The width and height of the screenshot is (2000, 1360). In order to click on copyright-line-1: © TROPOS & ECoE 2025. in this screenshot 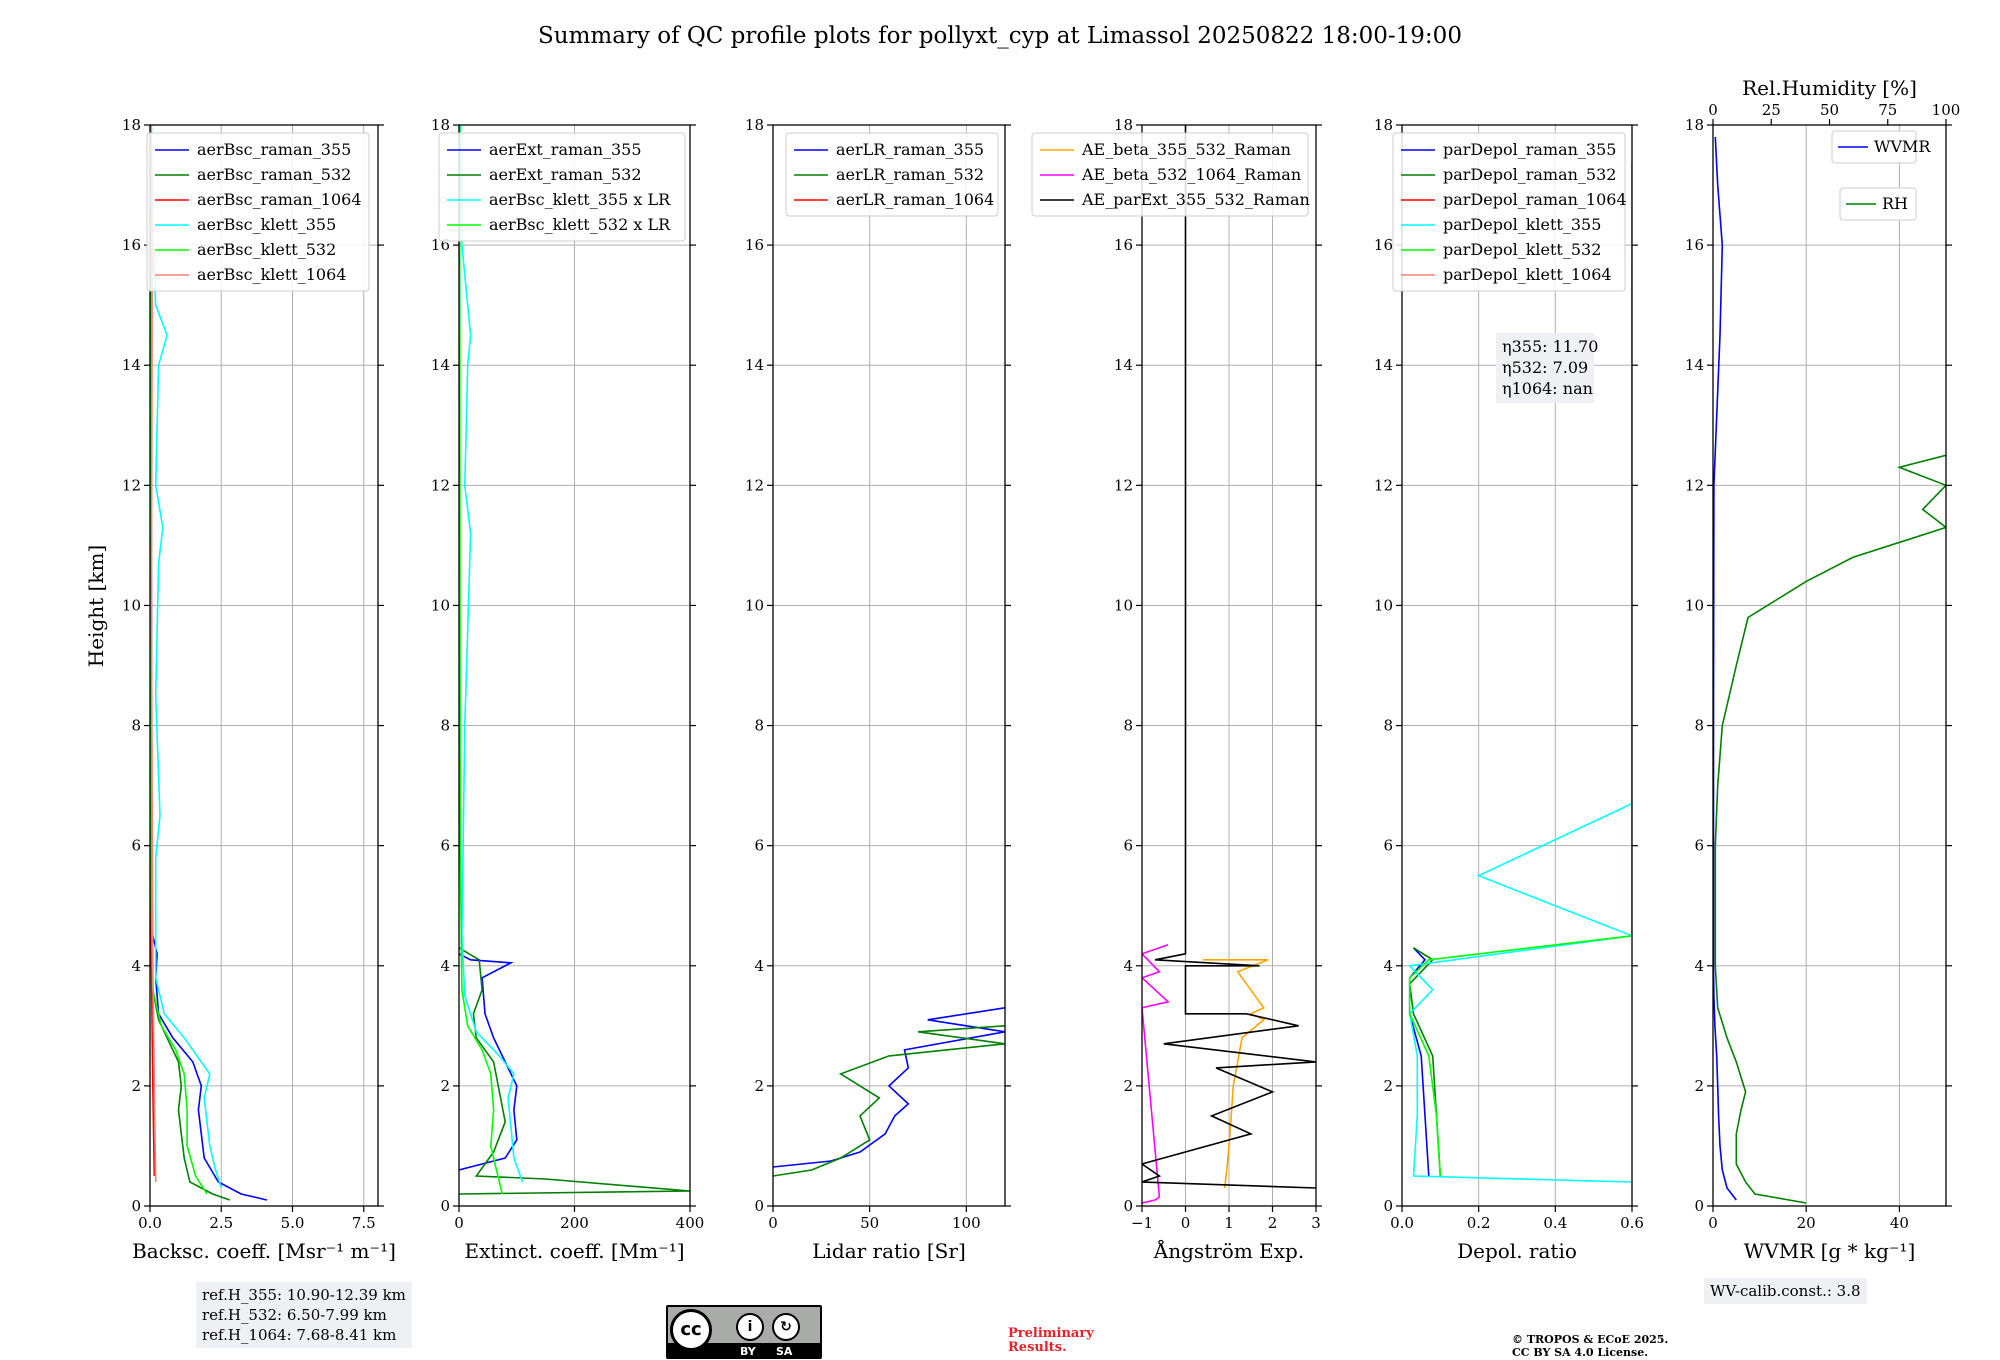, I will do `click(1590, 1339)`.